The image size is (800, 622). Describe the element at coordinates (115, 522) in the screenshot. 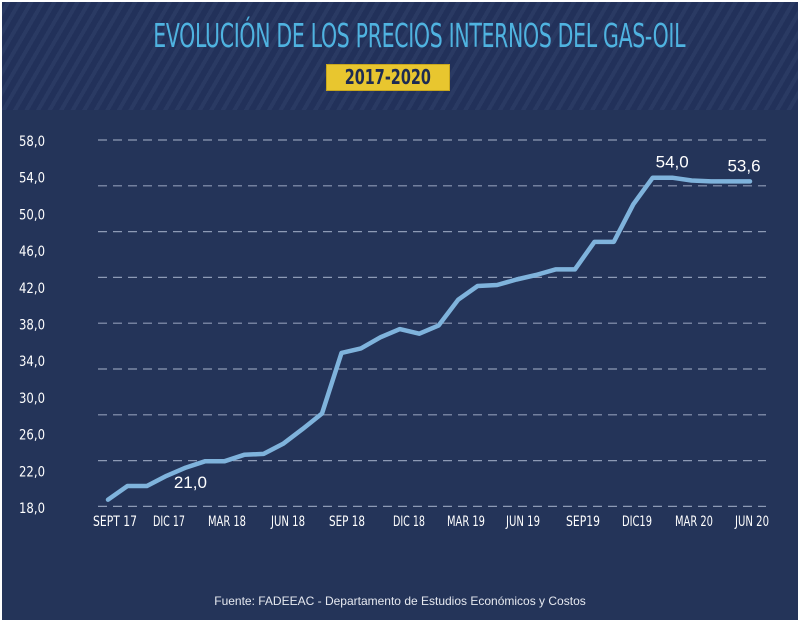

I see `x-tick-label: SEPT 17` at that location.